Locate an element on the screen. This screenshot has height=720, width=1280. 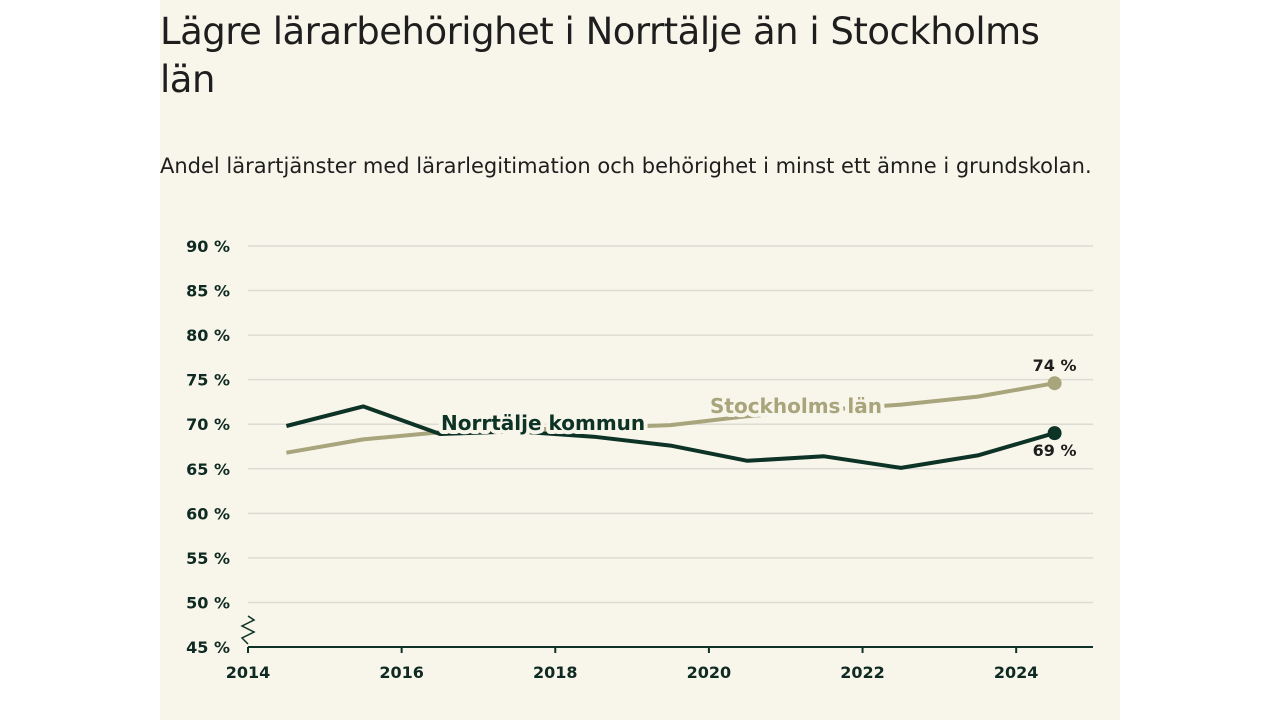
series-line-norrtalje is located at coordinates (670, 437).